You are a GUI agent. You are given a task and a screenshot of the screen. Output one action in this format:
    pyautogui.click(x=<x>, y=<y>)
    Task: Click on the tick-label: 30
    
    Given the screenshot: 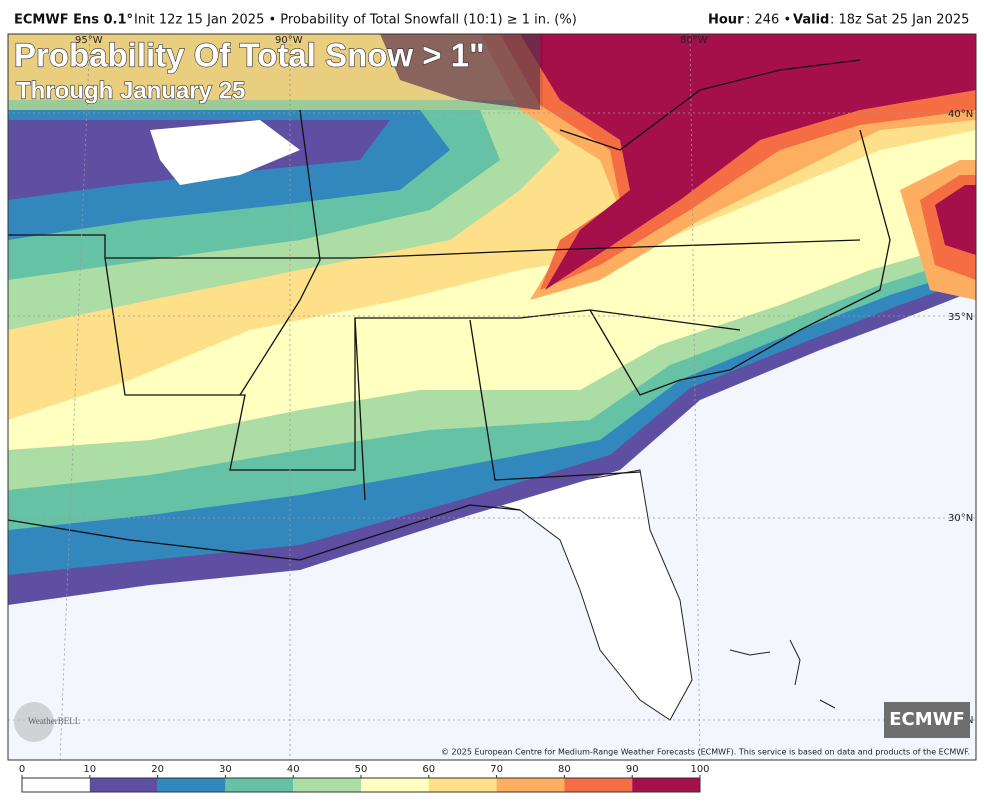 What is the action you would take?
    pyautogui.click(x=225, y=769)
    